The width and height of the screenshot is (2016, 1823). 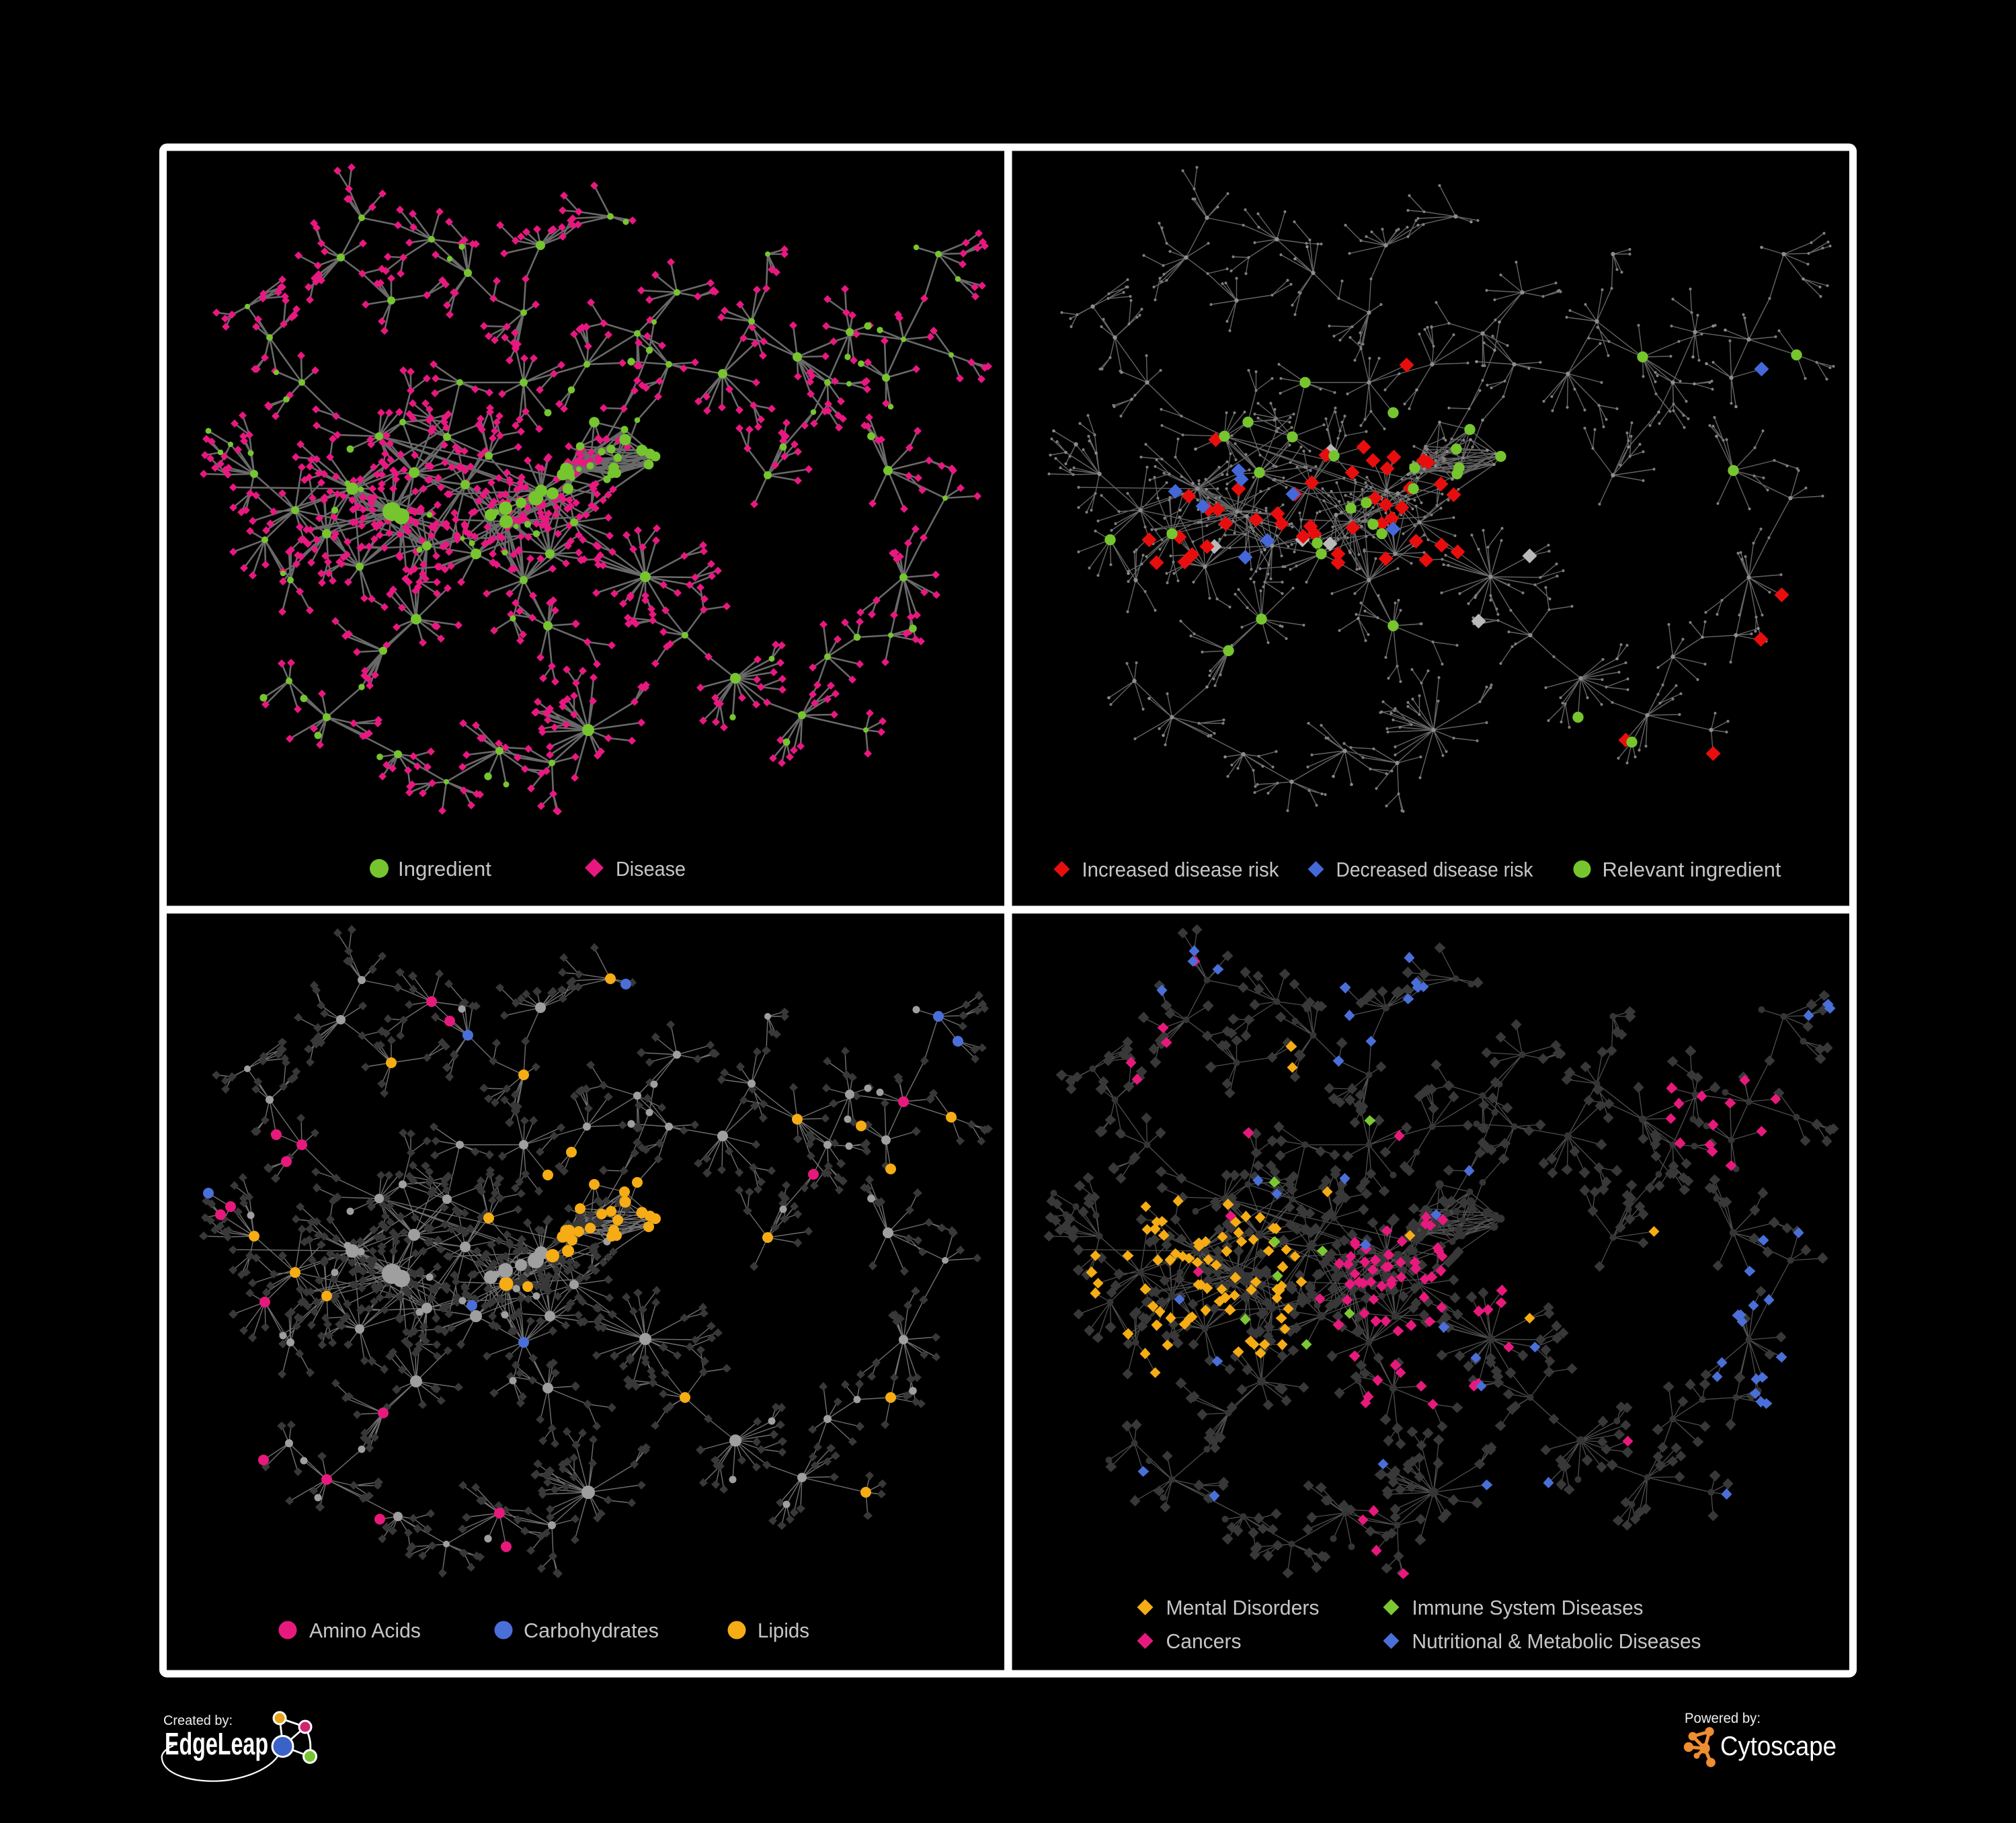 I want to click on svg-text: Cancers, so click(x=1204, y=1641).